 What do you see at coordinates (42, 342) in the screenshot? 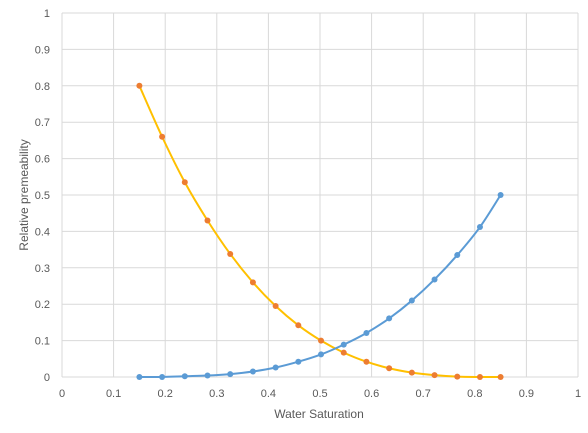
I see `y-tick-label: 0.1` at bounding box center [42, 342].